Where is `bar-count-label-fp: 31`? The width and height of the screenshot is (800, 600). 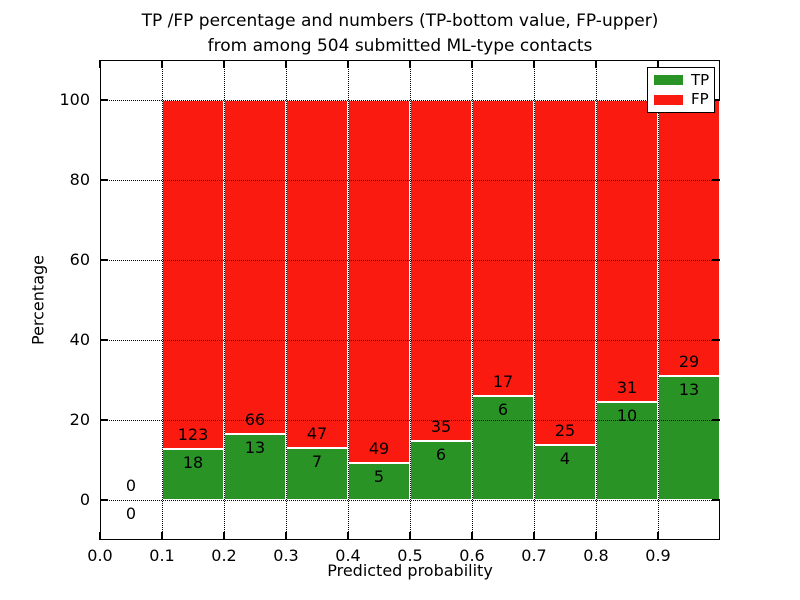 bar-count-label-fp: 31 is located at coordinates (627, 388).